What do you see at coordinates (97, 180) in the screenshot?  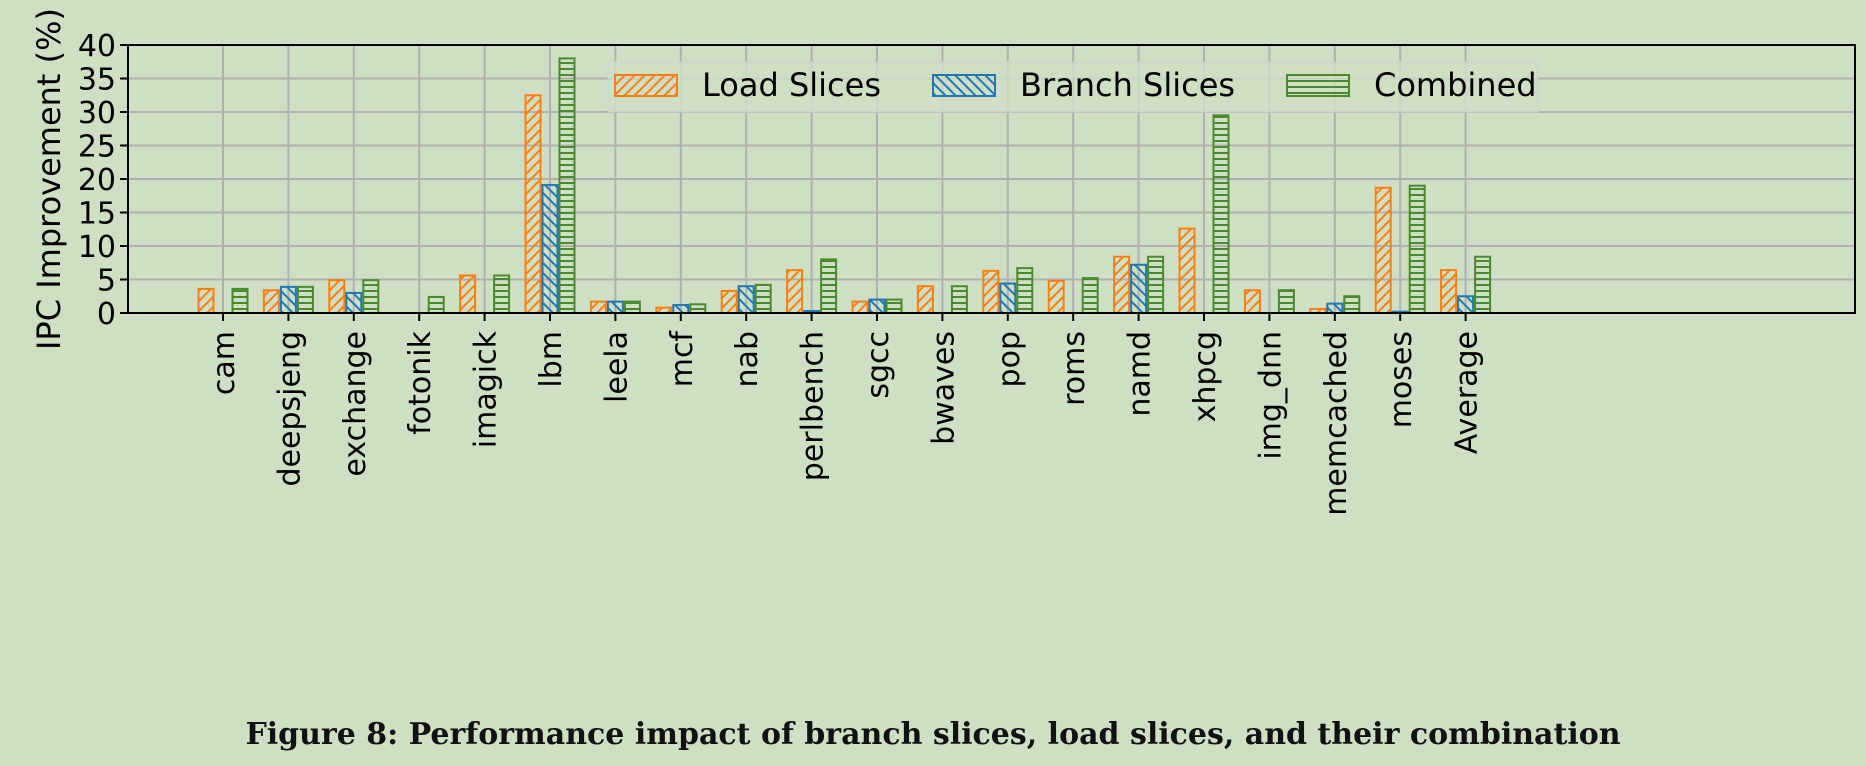 I see `y-tick-label: 20` at bounding box center [97, 180].